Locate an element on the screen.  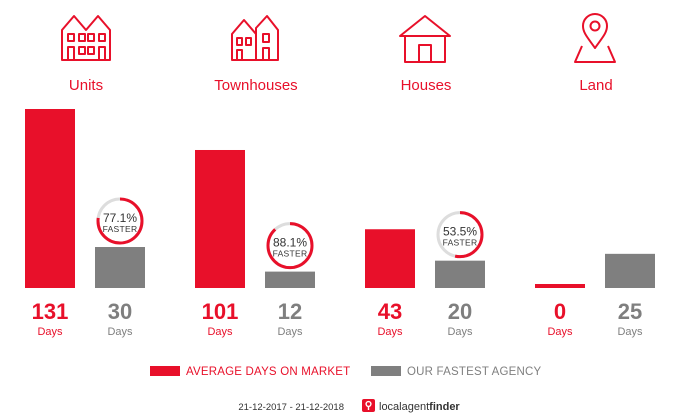
value-label-land-fastest: 25 is located at coordinates (630, 311).